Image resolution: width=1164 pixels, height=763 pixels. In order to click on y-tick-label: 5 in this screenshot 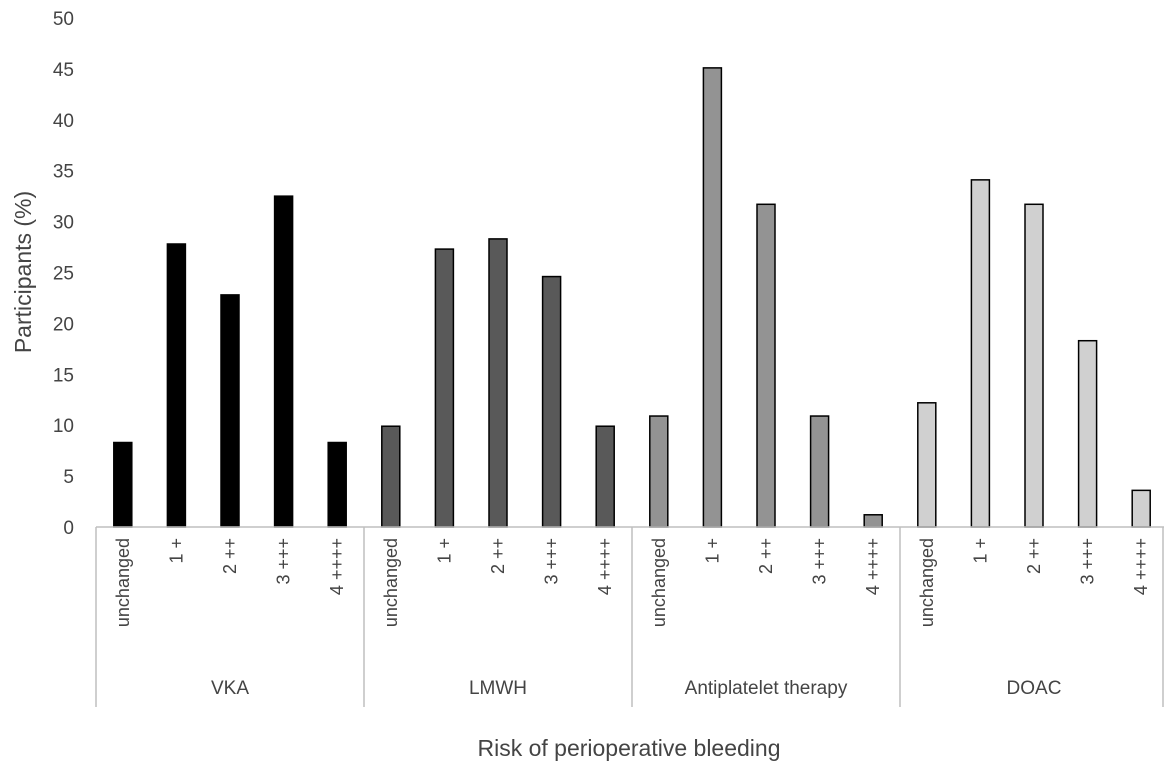, I will do `click(68, 477)`.